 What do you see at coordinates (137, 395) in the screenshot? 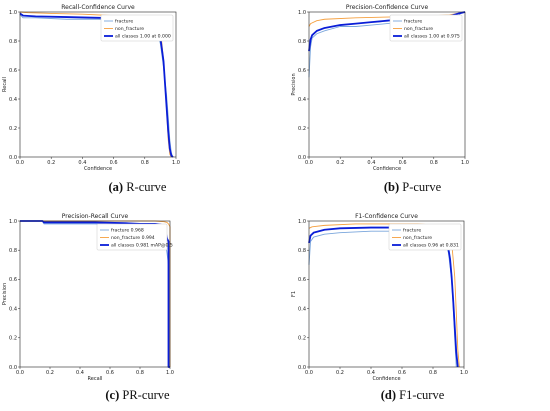
I see `caption-c: (c) PR-curve` at bounding box center [137, 395].